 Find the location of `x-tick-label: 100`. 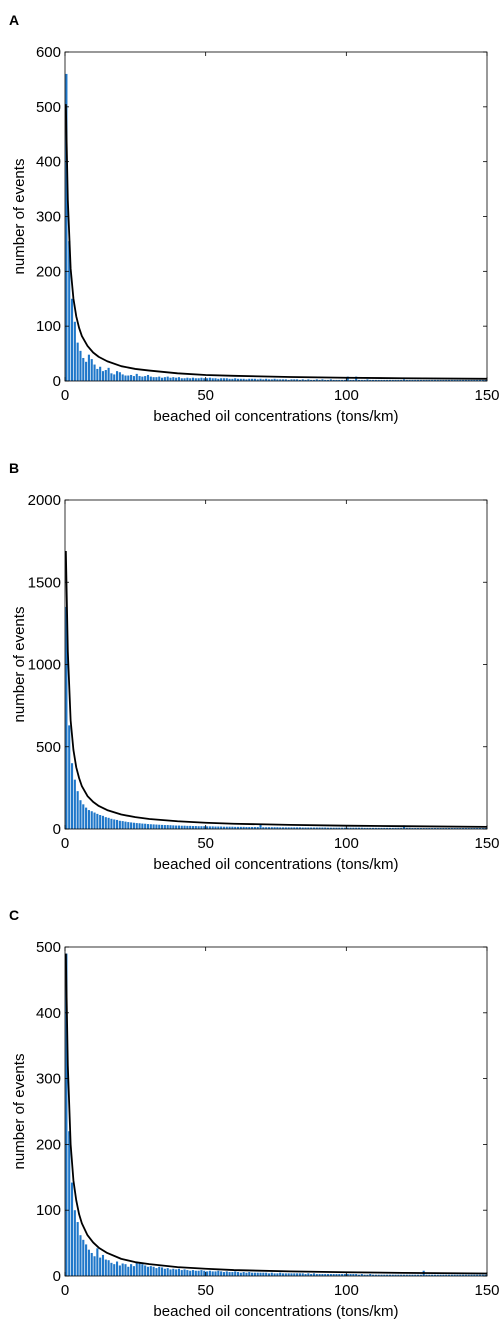

x-tick-label: 100 is located at coordinates (346, 395).